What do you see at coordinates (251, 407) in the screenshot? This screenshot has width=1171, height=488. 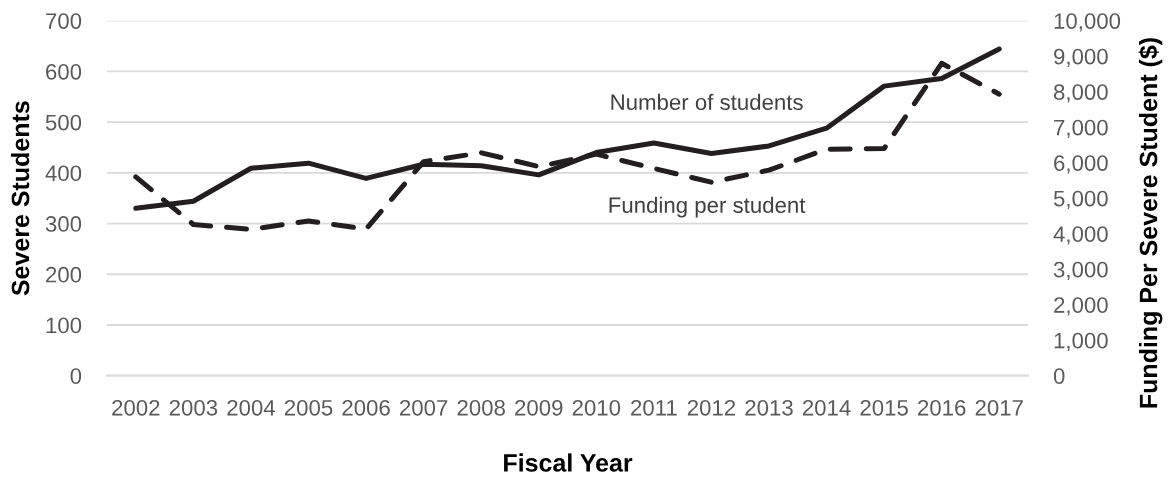 I see `x-tick-label: 2004` at bounding box center [251, 407].